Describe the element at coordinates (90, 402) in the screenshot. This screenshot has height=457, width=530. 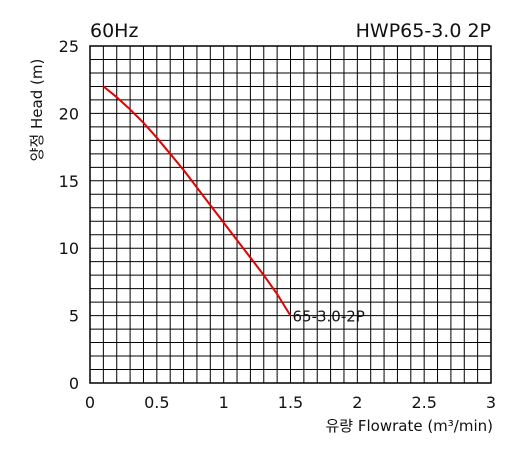
I see `x-tick-label: 0` at that location.